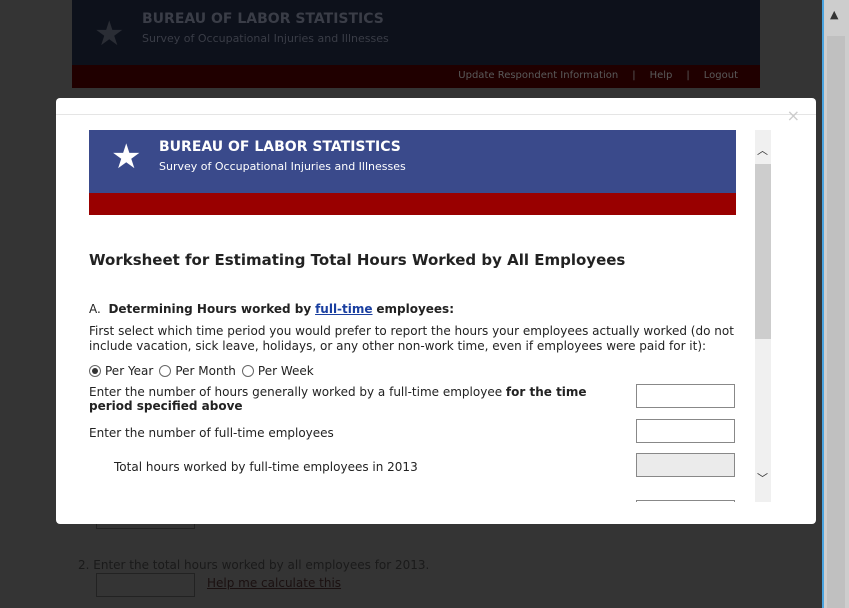  Describe the element at coordinates (834, 14) in the screenshot. I see `scroll-up-icon: ▲` at that location.